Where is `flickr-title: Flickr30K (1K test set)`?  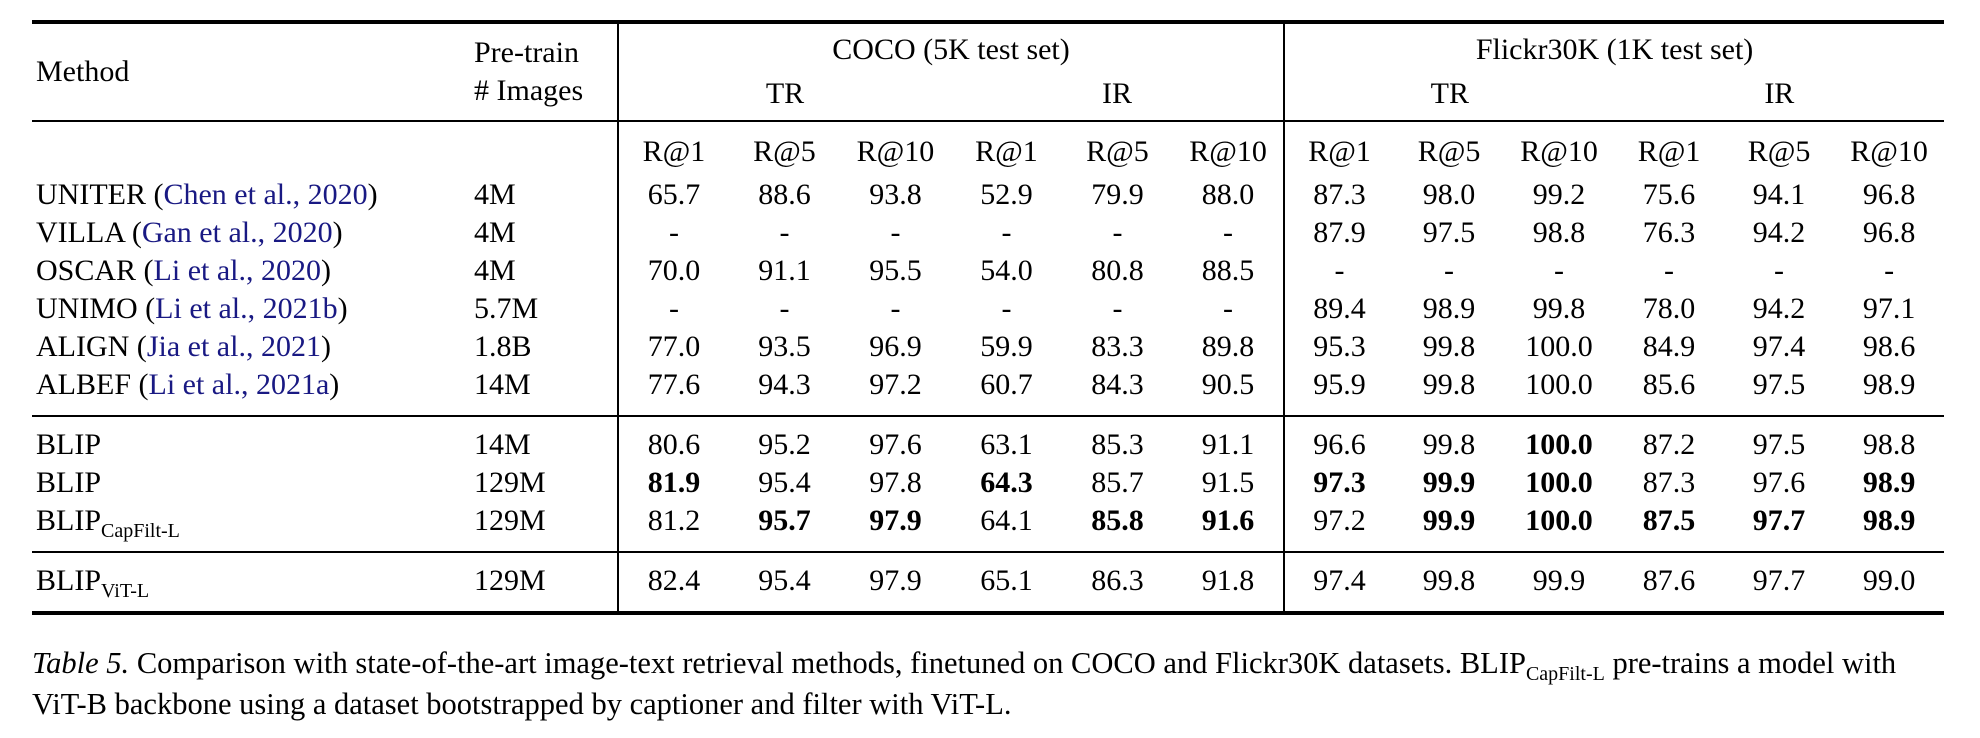 flickr-title: Flickr30K (1K test set) is located at coordinates (1614, 49).